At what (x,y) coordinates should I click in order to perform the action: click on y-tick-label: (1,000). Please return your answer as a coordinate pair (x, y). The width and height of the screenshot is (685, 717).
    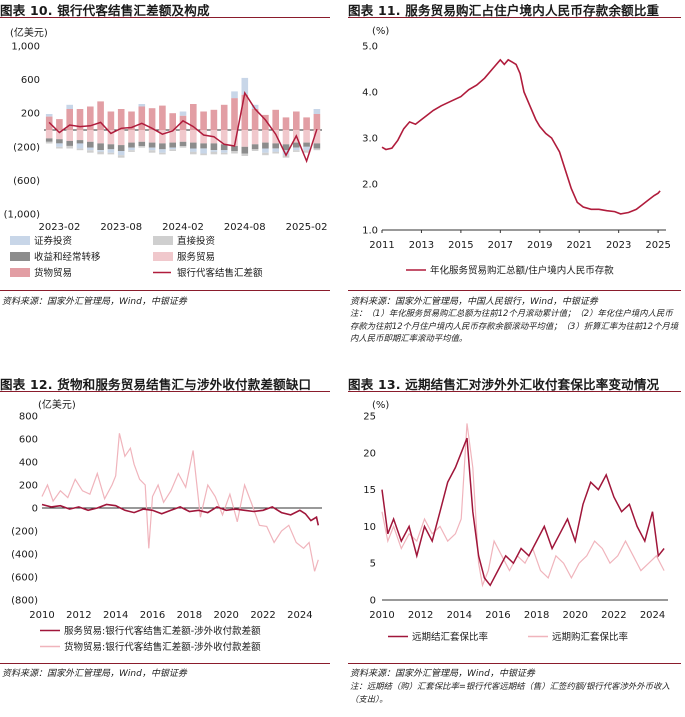
    Looking at the image, I should click on (22, 215).